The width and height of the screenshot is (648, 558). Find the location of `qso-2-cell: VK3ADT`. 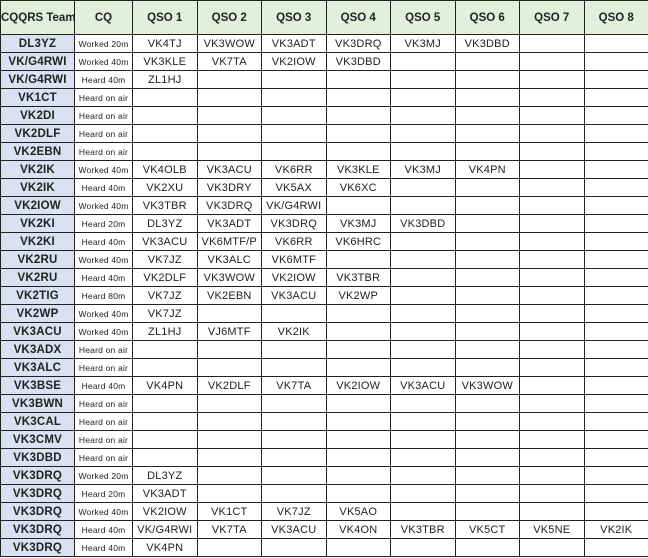

qso-2-cell: VK3ADT is located at coordinates (229, 223).